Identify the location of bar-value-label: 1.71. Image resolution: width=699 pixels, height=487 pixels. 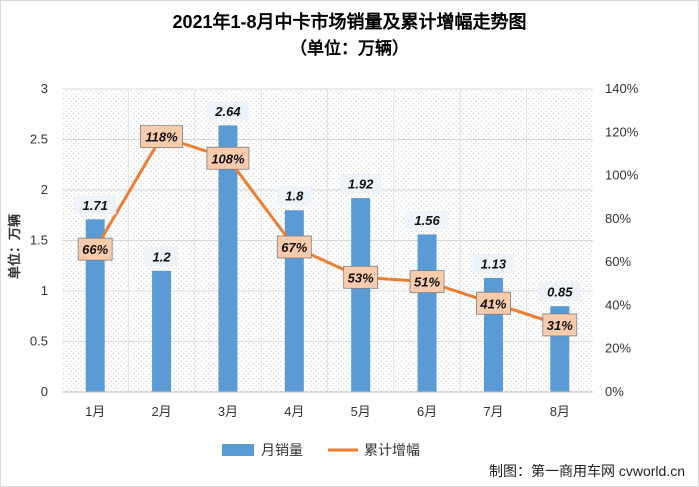
(95, 205).